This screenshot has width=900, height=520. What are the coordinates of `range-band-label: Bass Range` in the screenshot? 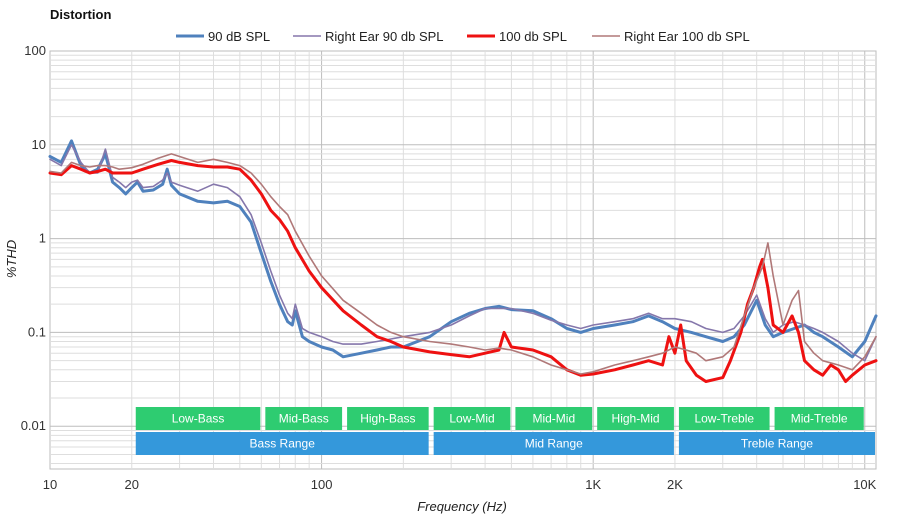 It's located at (283, 444).